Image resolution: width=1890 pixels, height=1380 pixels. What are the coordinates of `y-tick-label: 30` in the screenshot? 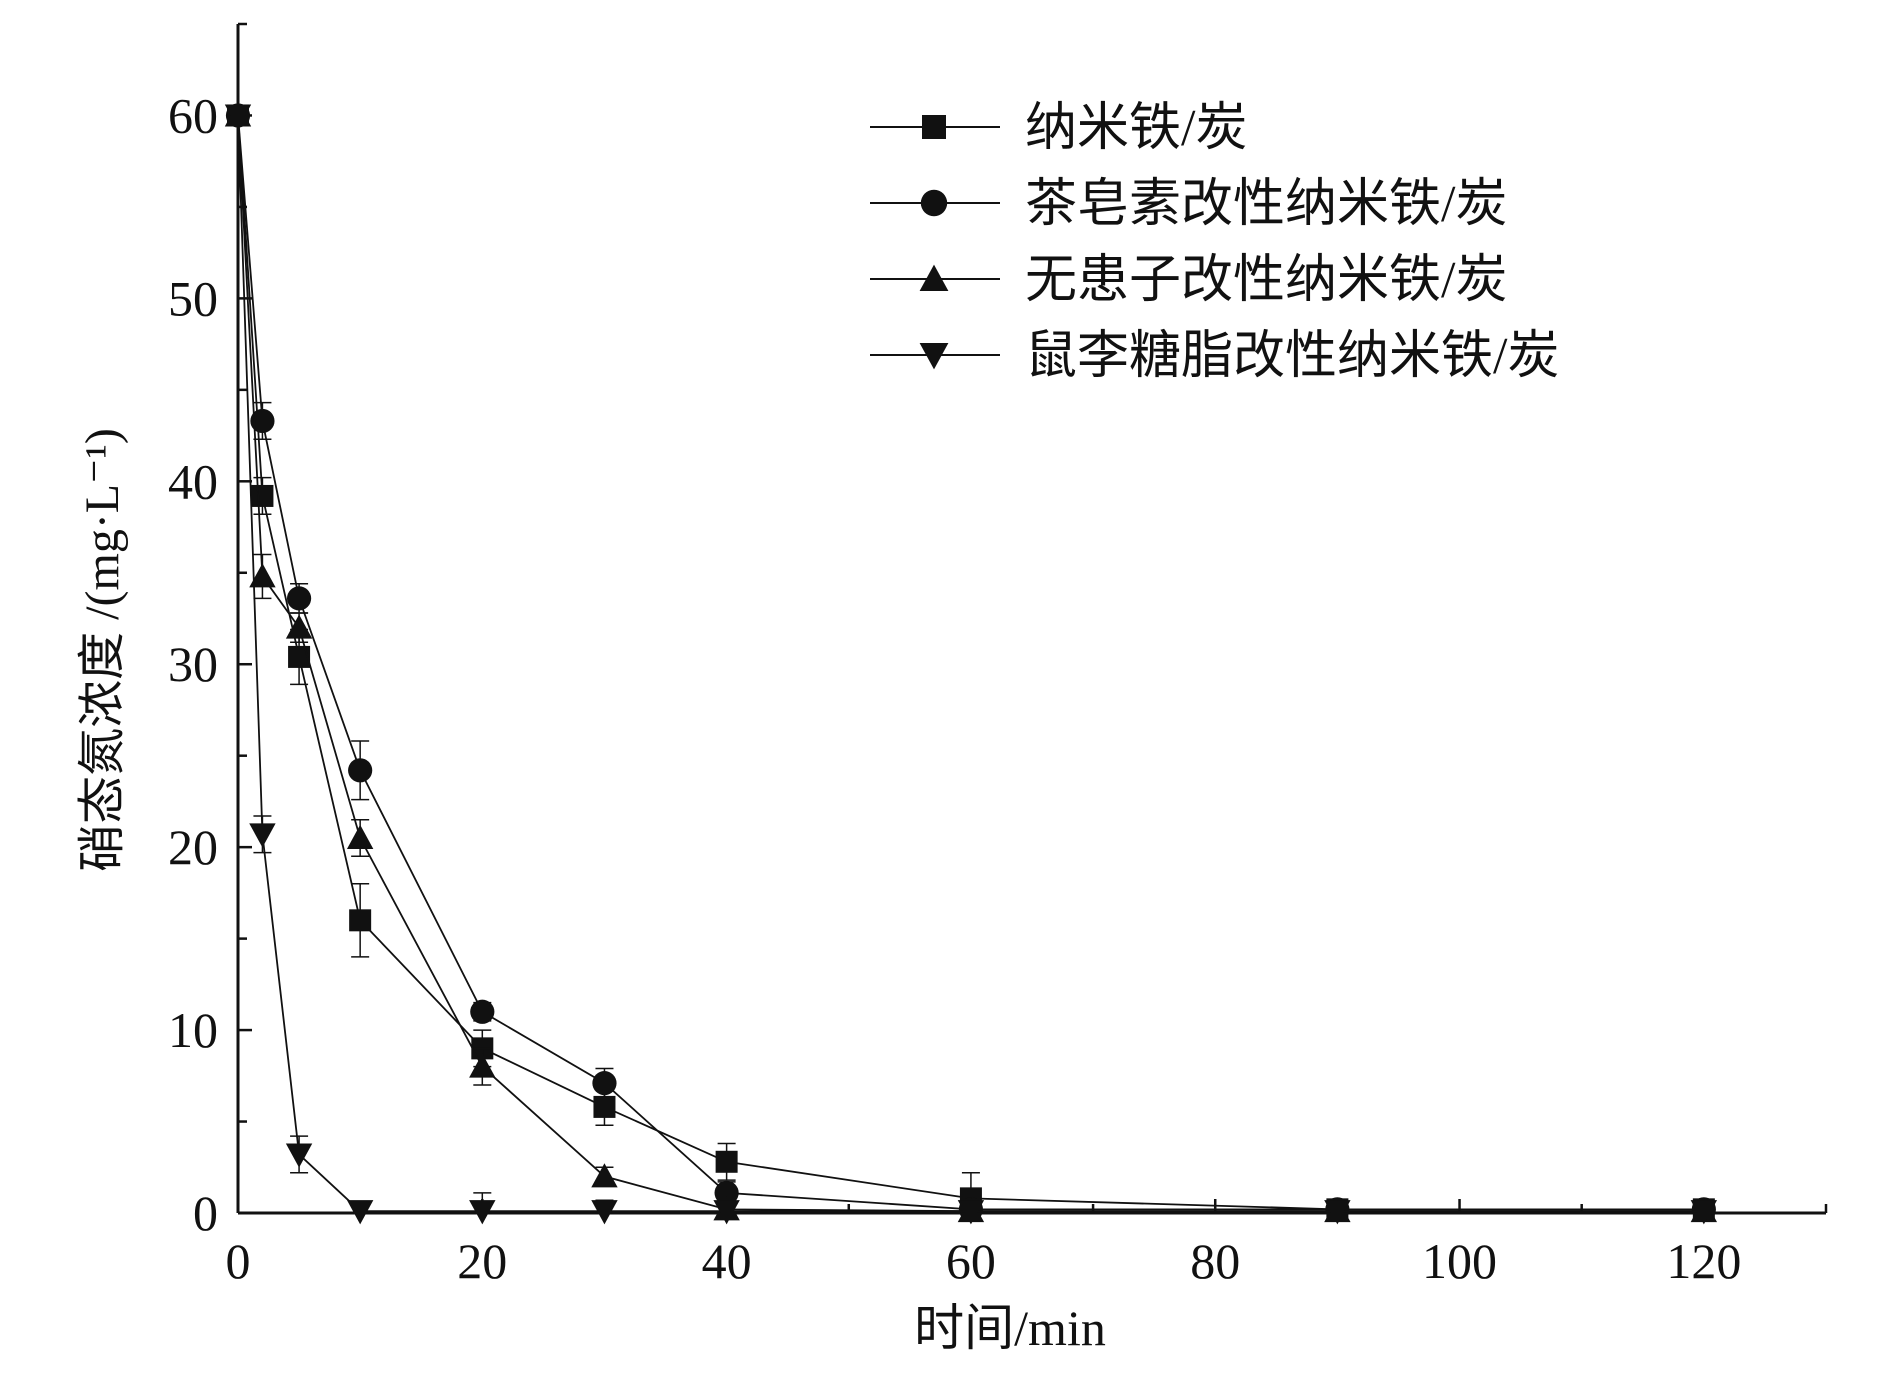 It's located at (193, 664).